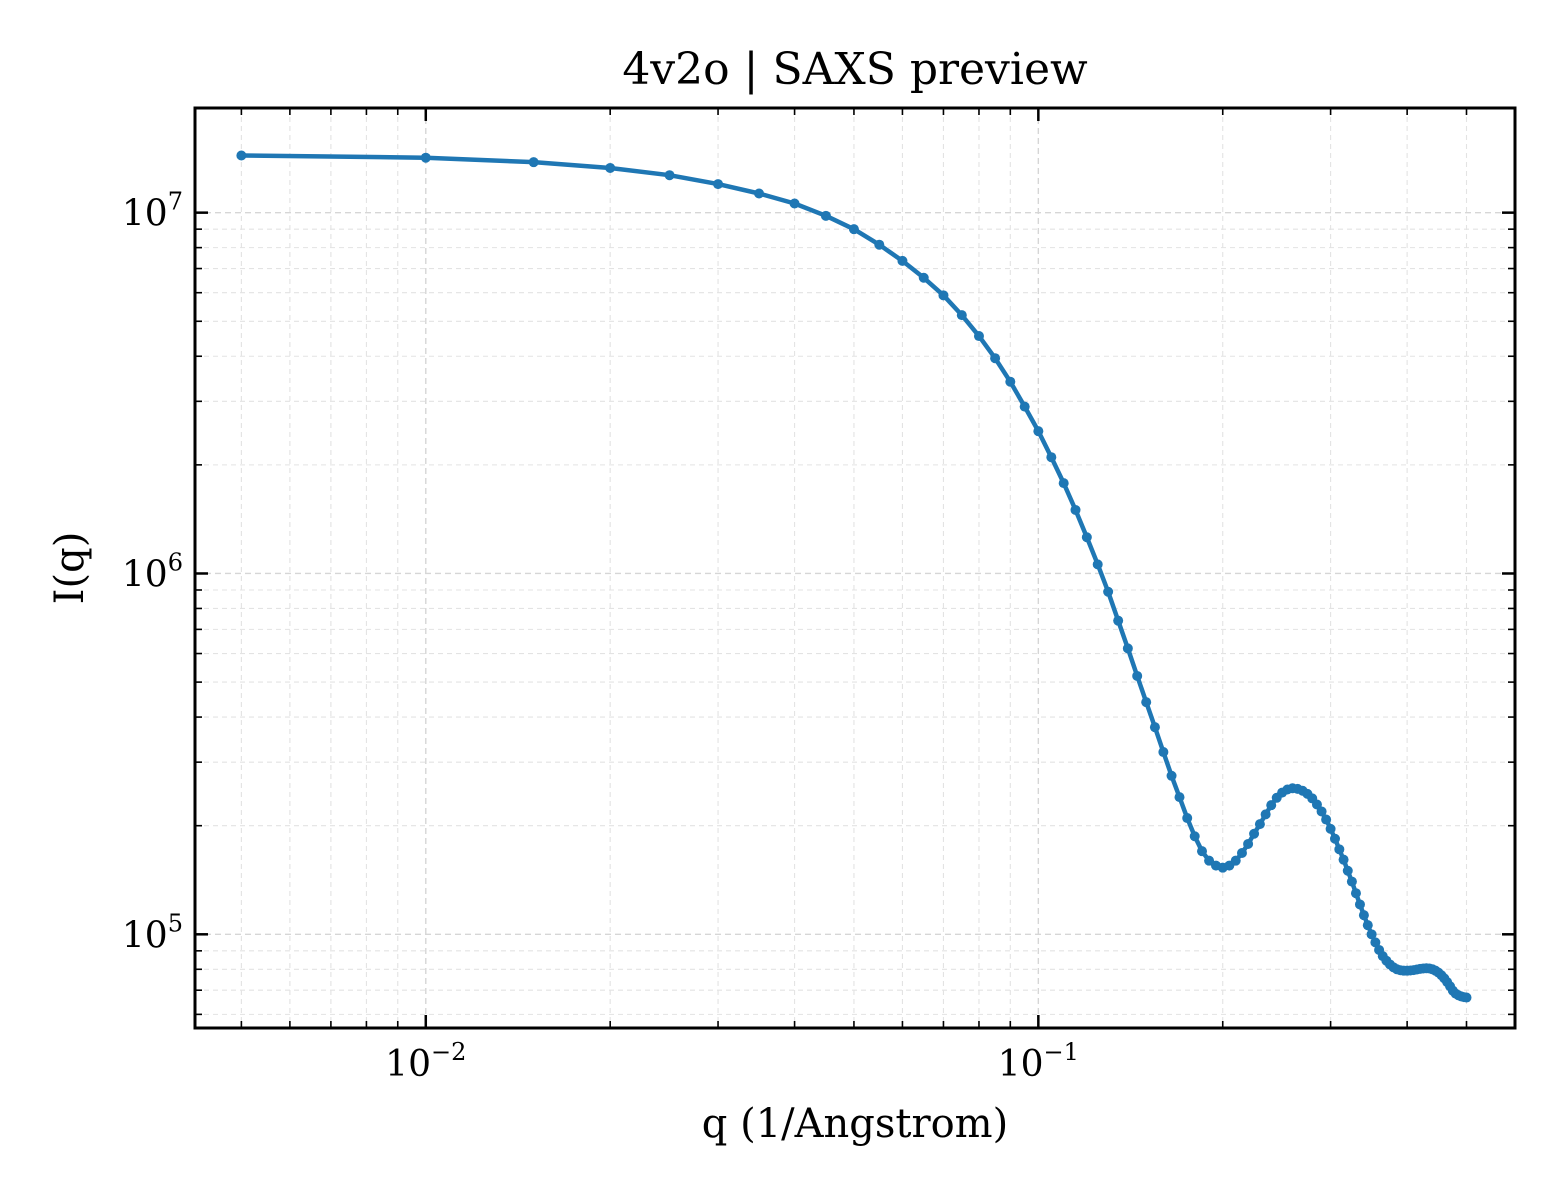  Describe the element at coordinates (152, 932) in the screenshot. I see `y-tick-label: 10⁵` at that location.